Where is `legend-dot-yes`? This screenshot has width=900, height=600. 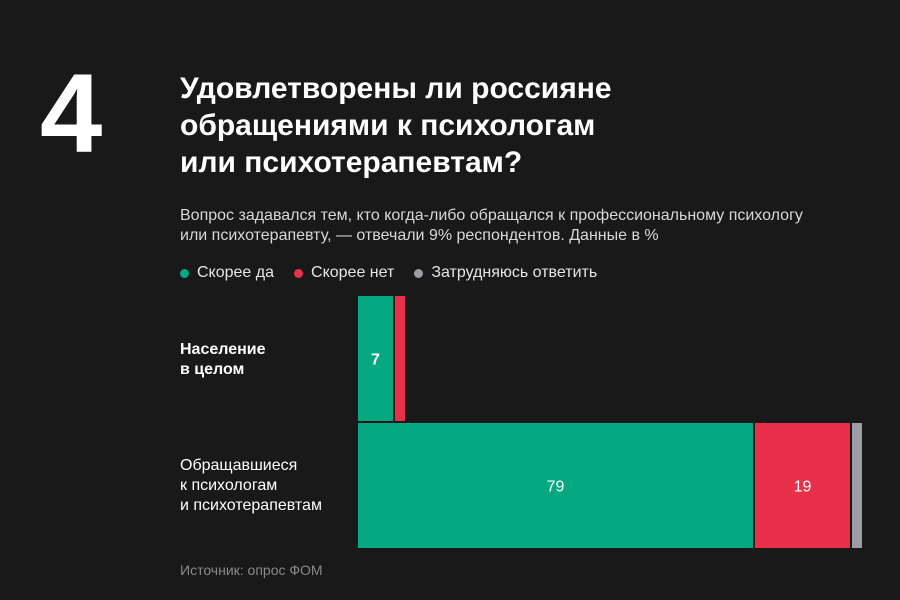 legend-dot-yes is located at coordinates (184, 273).